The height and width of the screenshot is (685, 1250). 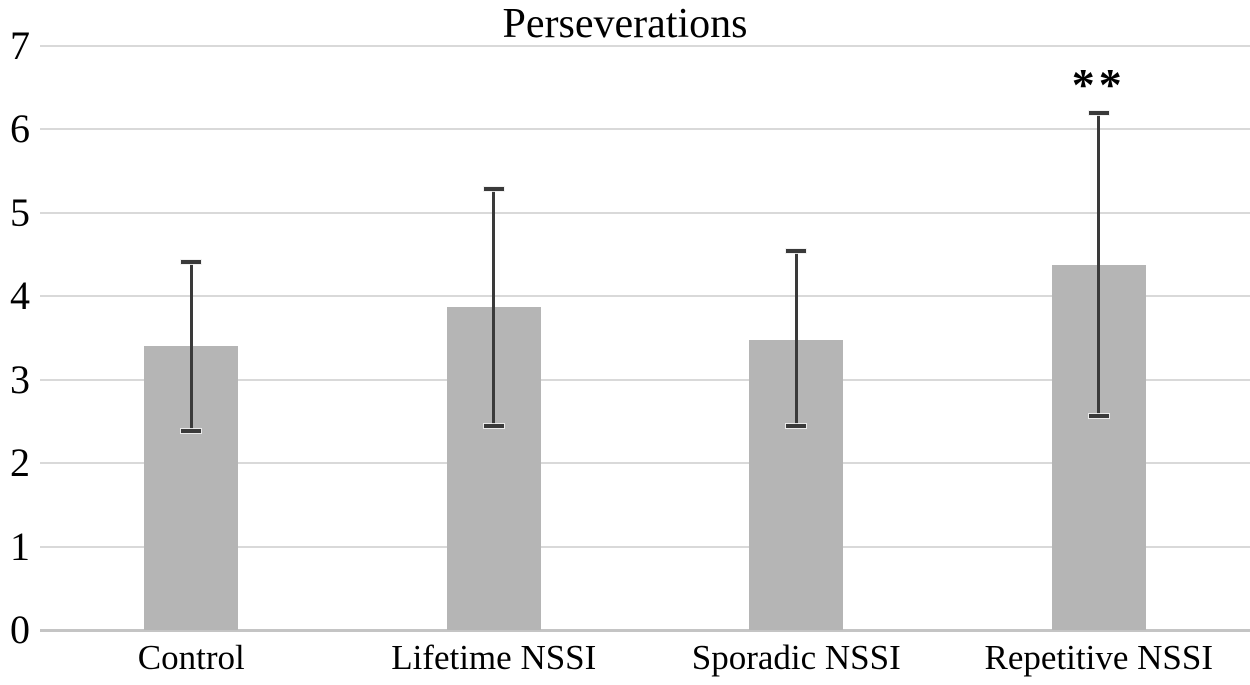 I want to click on chart-title: Perseverations, so click(x=625, y=24).